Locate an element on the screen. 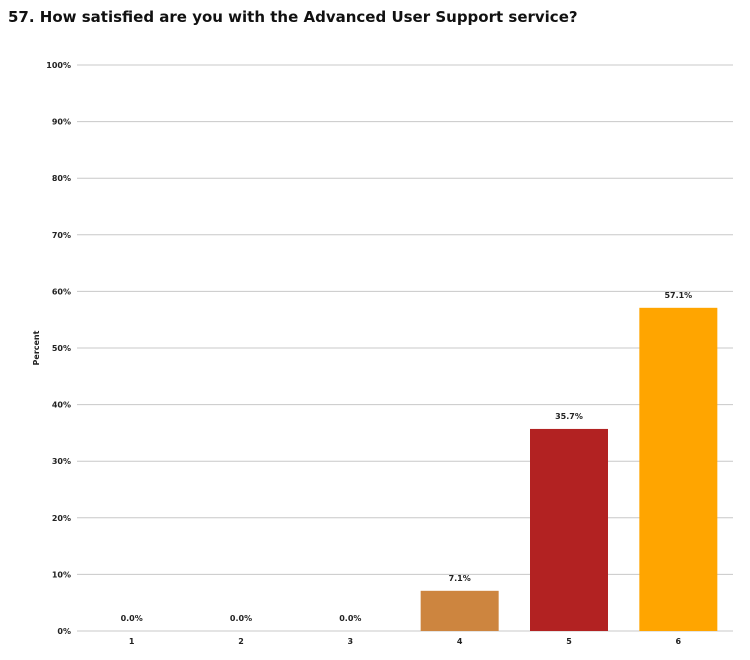 The image size is (750, 660). x-tick-label: 3 is located at coordinates (351, 641).